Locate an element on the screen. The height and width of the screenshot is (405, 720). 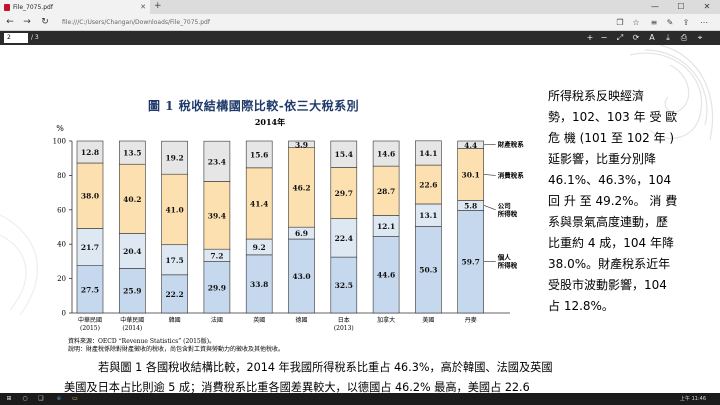
task-view-icon: ❑ is located at coordinates (41, 398).